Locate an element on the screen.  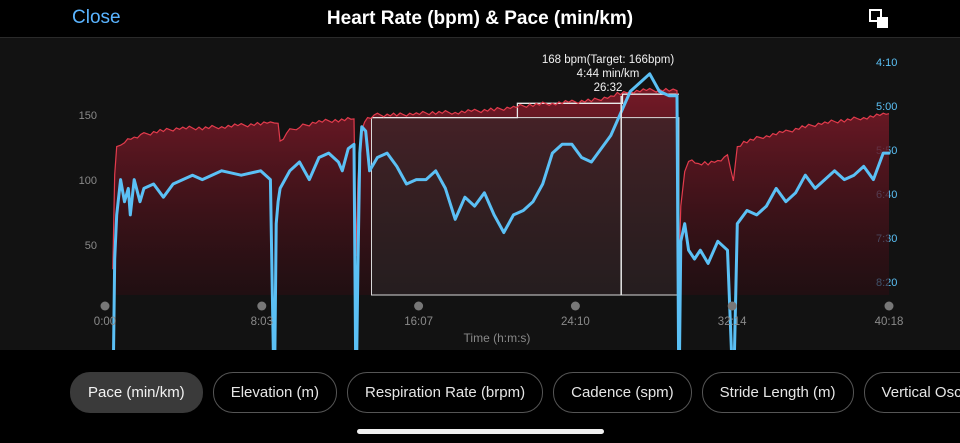
tooltip-pace: 4:44 min/km is located at coordinates (608, 74).